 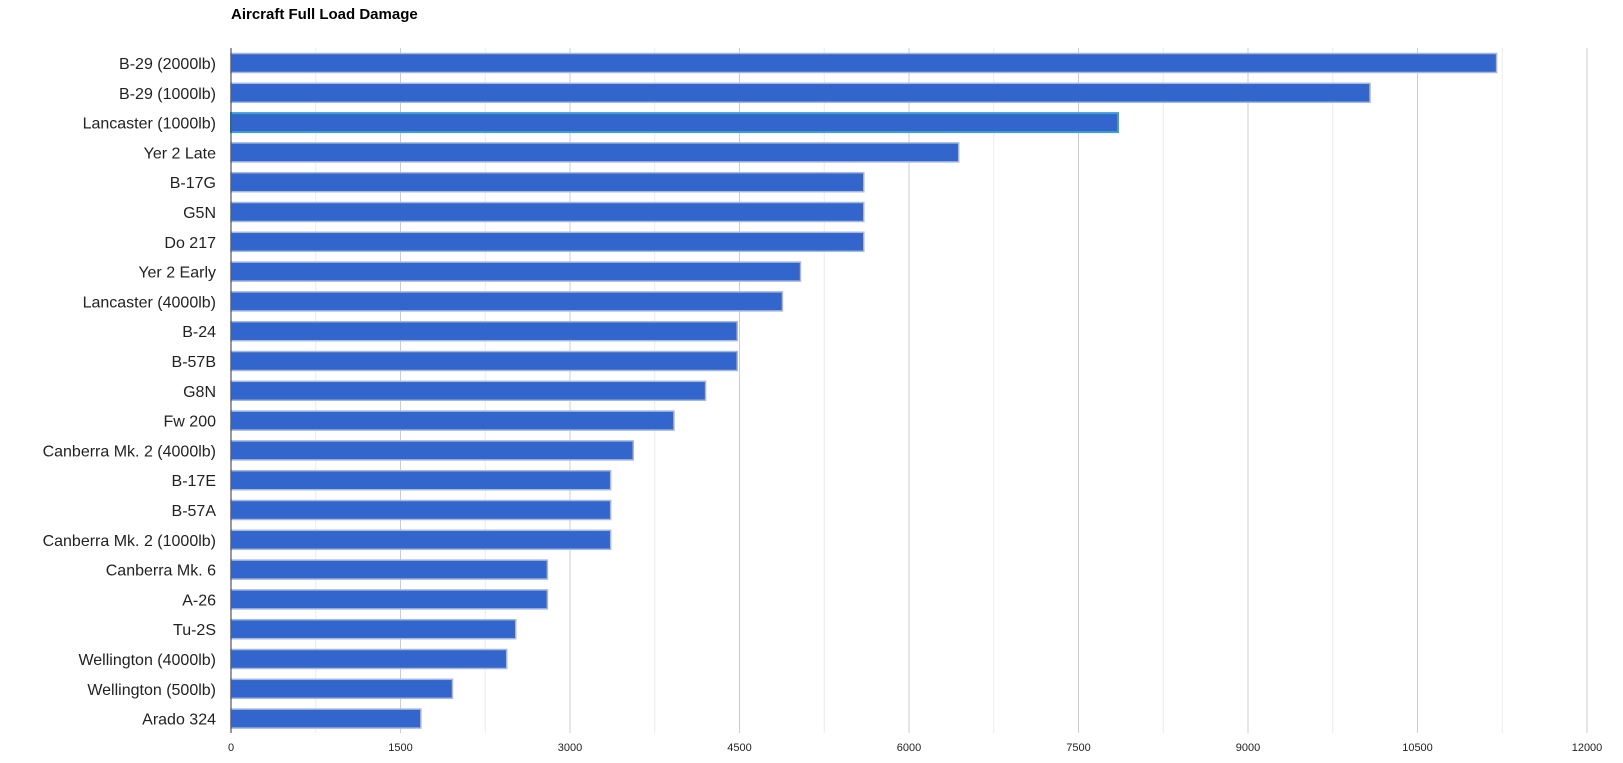 I want to click on bar-canberra-mk-2-4000lb, so click(x=432, y=450).